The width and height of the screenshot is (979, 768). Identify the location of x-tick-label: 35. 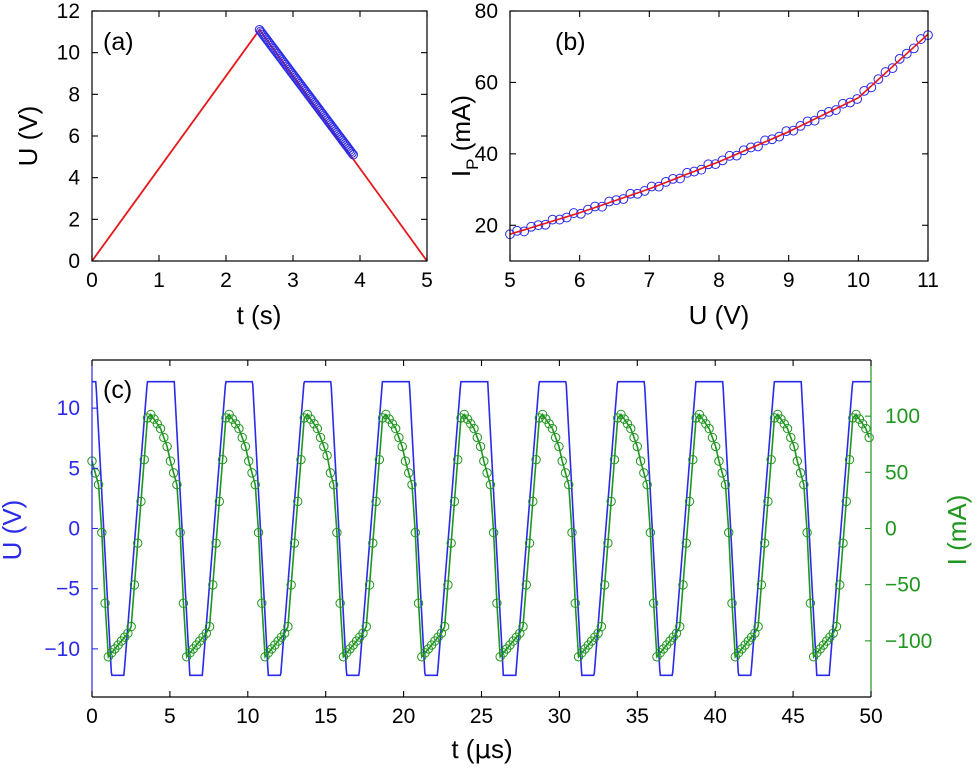
(637, 716).